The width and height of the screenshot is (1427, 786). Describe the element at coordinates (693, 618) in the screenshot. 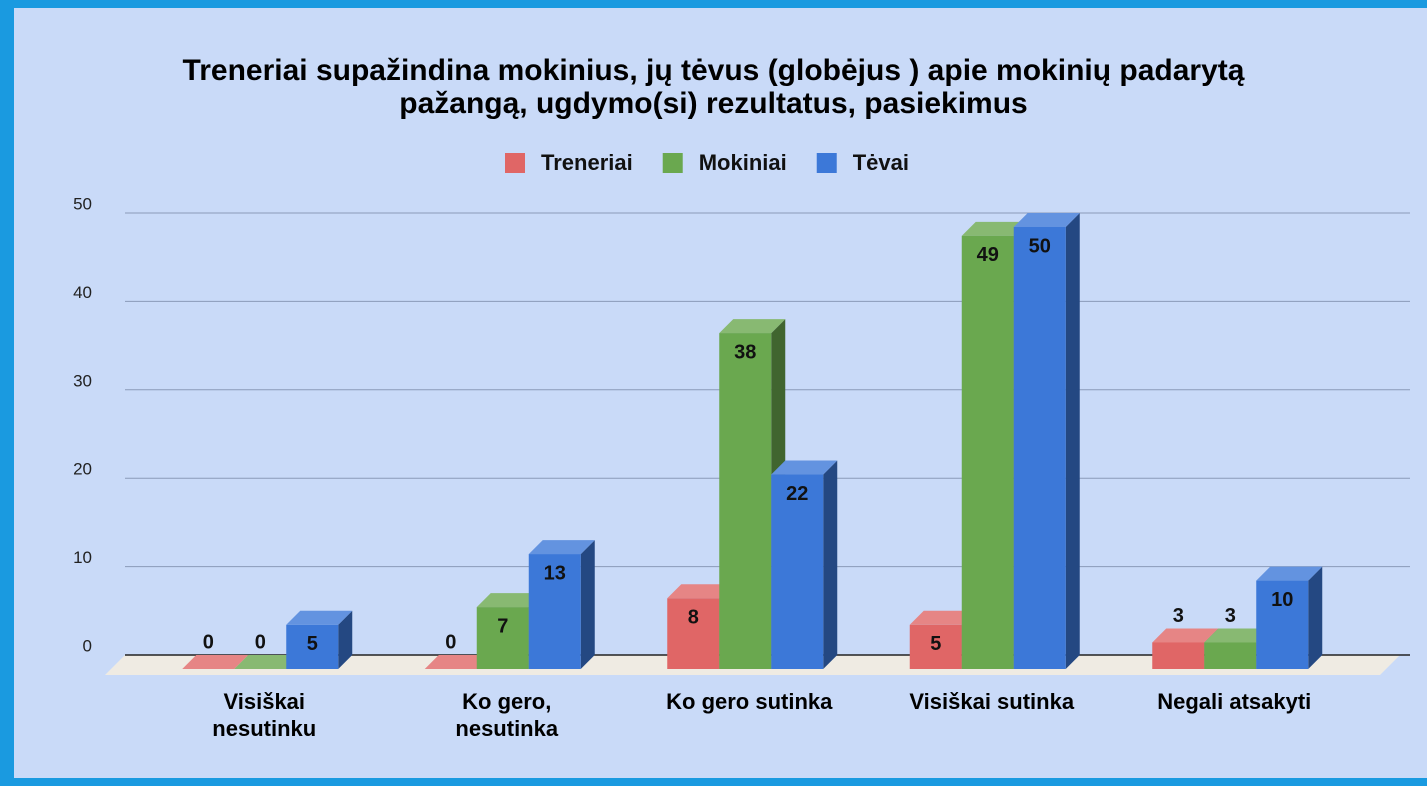

I see `data-label: 8` at that location.